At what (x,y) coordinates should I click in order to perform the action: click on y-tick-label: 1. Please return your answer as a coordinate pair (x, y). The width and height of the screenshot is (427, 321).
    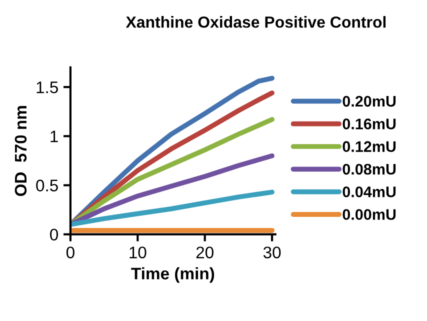
    Looking at the image, I should click on (54, 136).